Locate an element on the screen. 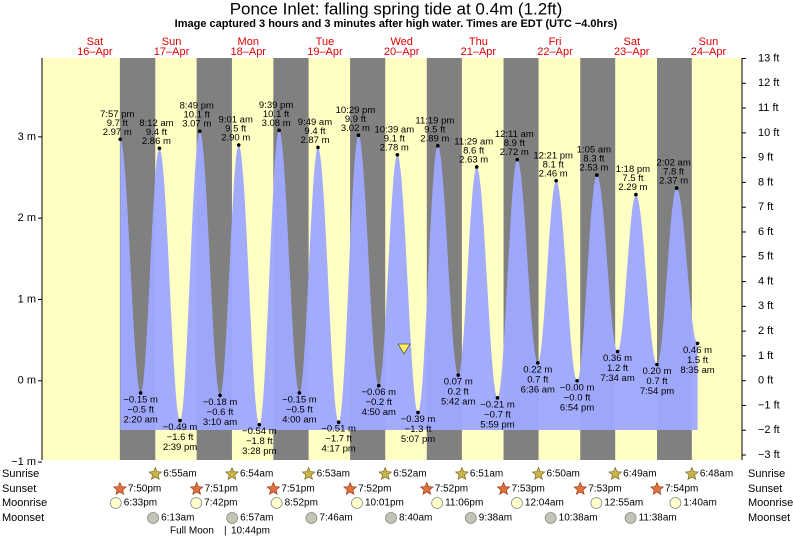  sunrise-time: 6:48am is located at coordinates (716, 474).